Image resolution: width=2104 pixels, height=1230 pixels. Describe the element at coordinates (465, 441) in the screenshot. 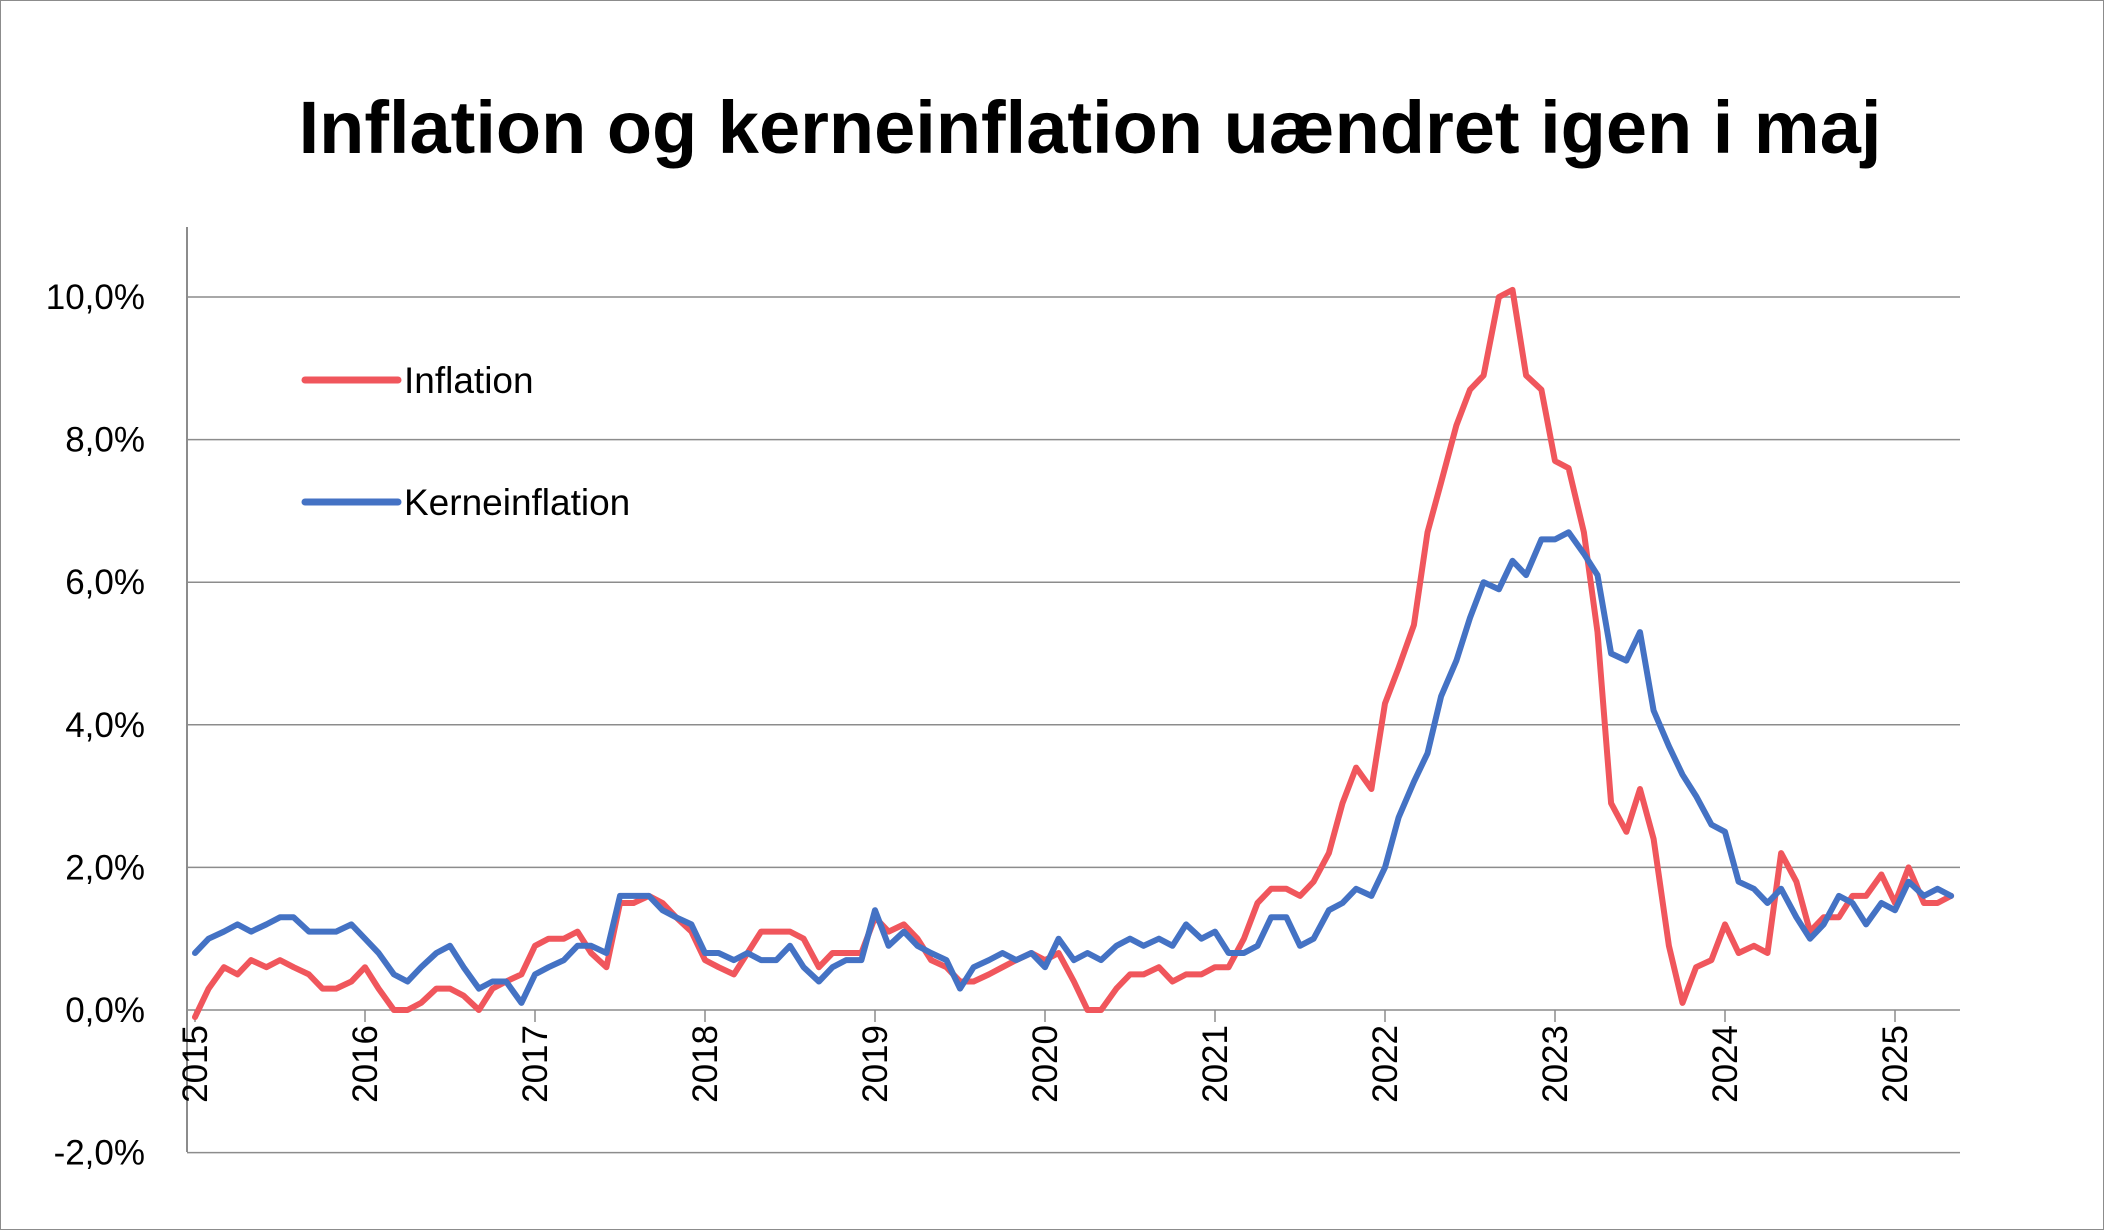

I see `legend: Inflation Kerneinflation` at that location.